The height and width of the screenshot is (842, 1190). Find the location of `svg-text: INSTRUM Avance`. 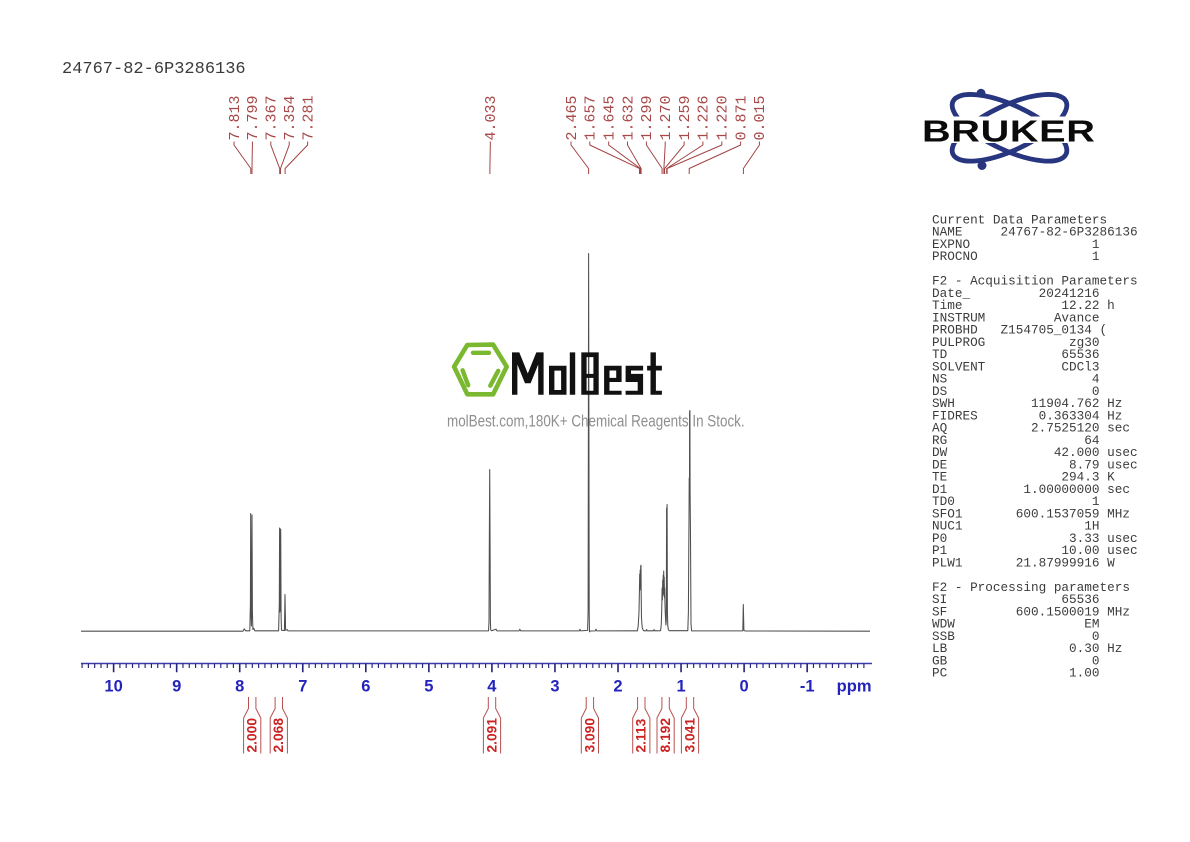

svg-text: INSTRUM Avance is located at coordinates (1016, 317).